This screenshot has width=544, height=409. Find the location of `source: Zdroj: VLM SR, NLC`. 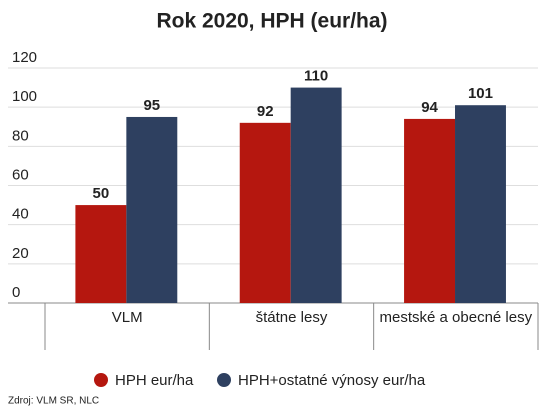

source: Zdroj: VLM SR, NLC is located at coordinates (53, 401).